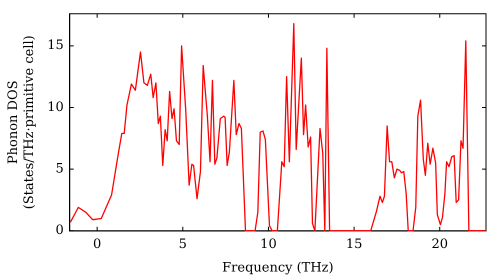 This screenshot has height=280, width=500. I want to click on y-axis-title: Phonon DOS (States/THz·primitive cell), so click(21, 122).